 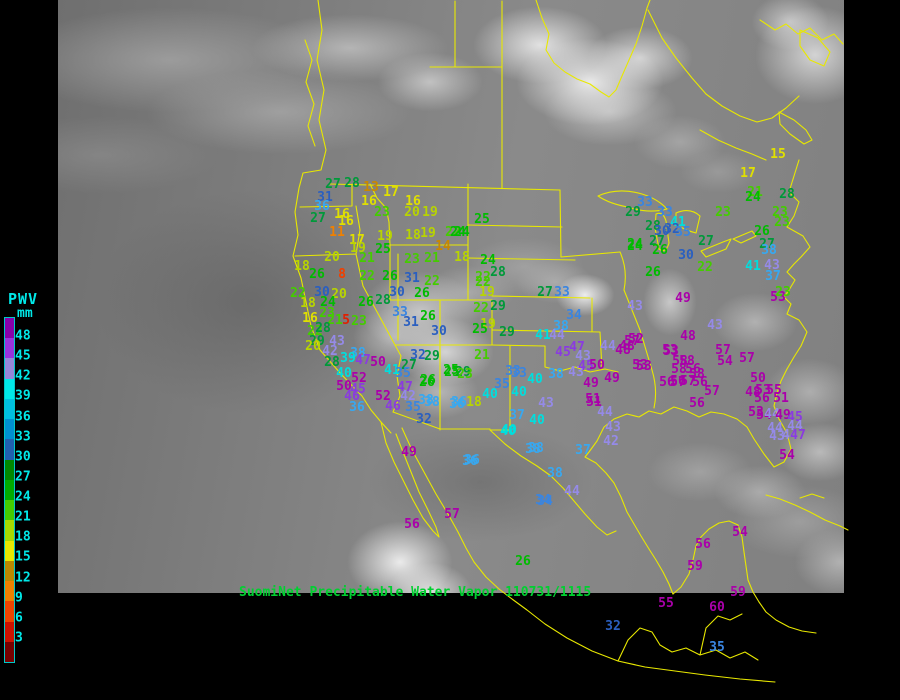 I want to click on station-value: 42, so click(x=330, y=351).